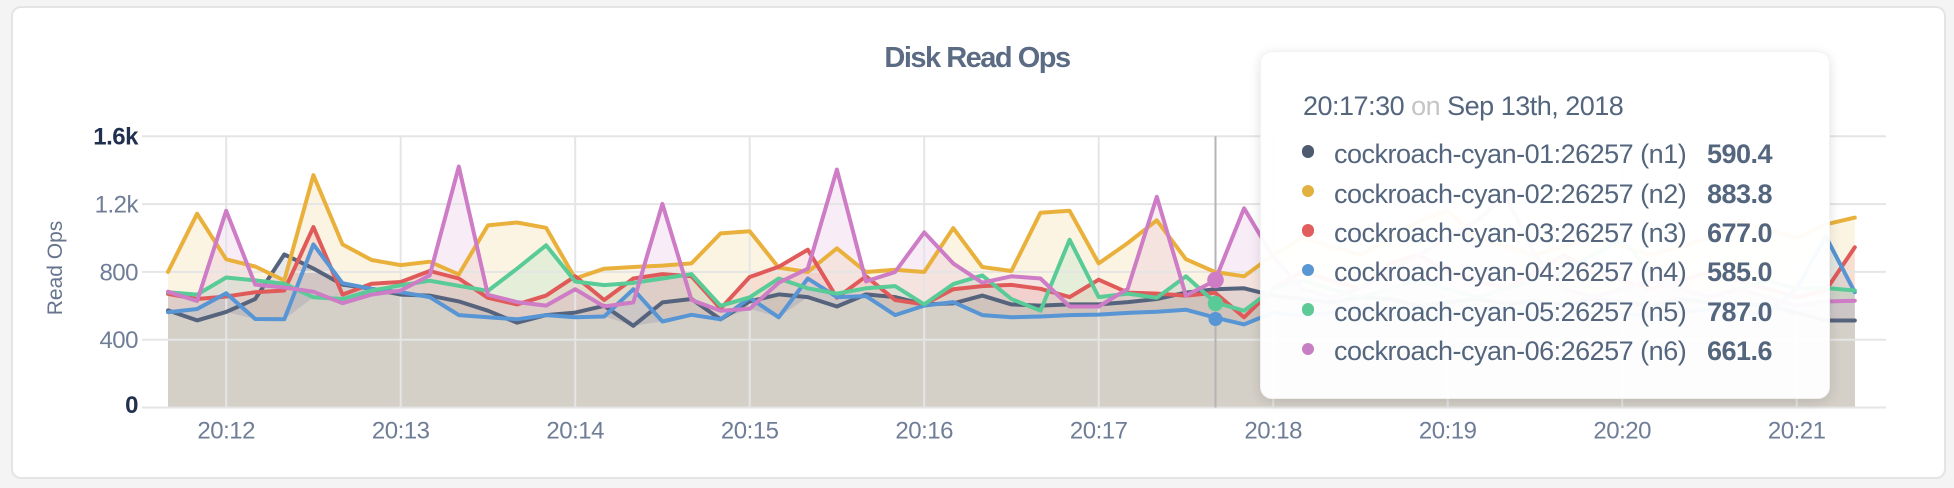 Image resolution: width=1954 pixels, height=488 pixels. Describe the element at coordinates (1099, 431) in the screenshot. I see `svg-text: 20:17` at that location.